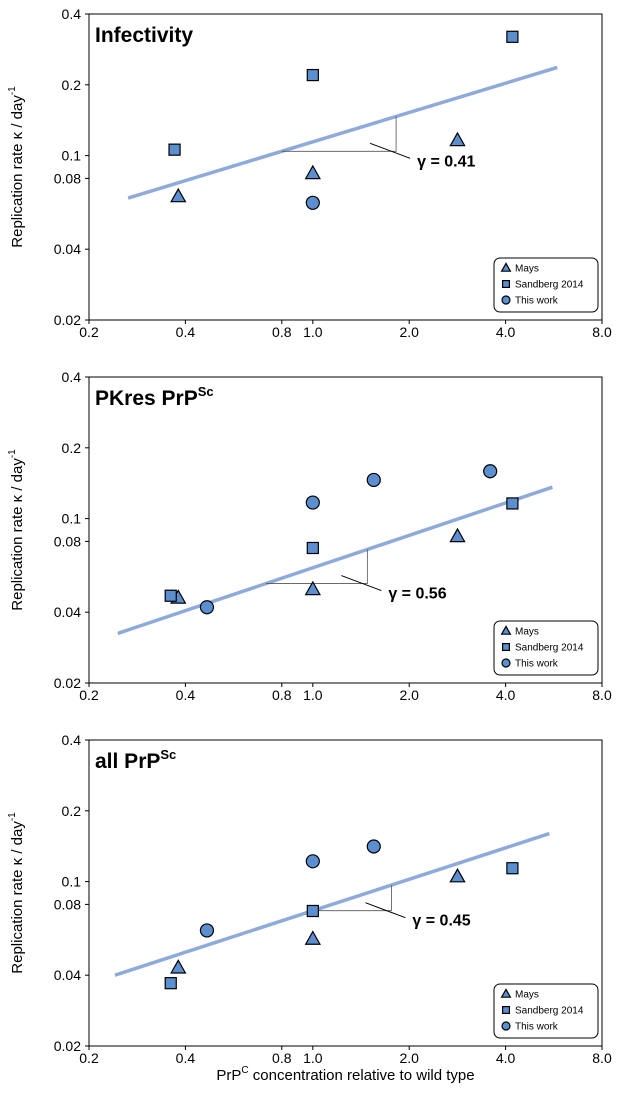 This screenshot has width=618, height=1095. I want to click on panel-title: all PrPSc, so click(135, 760).